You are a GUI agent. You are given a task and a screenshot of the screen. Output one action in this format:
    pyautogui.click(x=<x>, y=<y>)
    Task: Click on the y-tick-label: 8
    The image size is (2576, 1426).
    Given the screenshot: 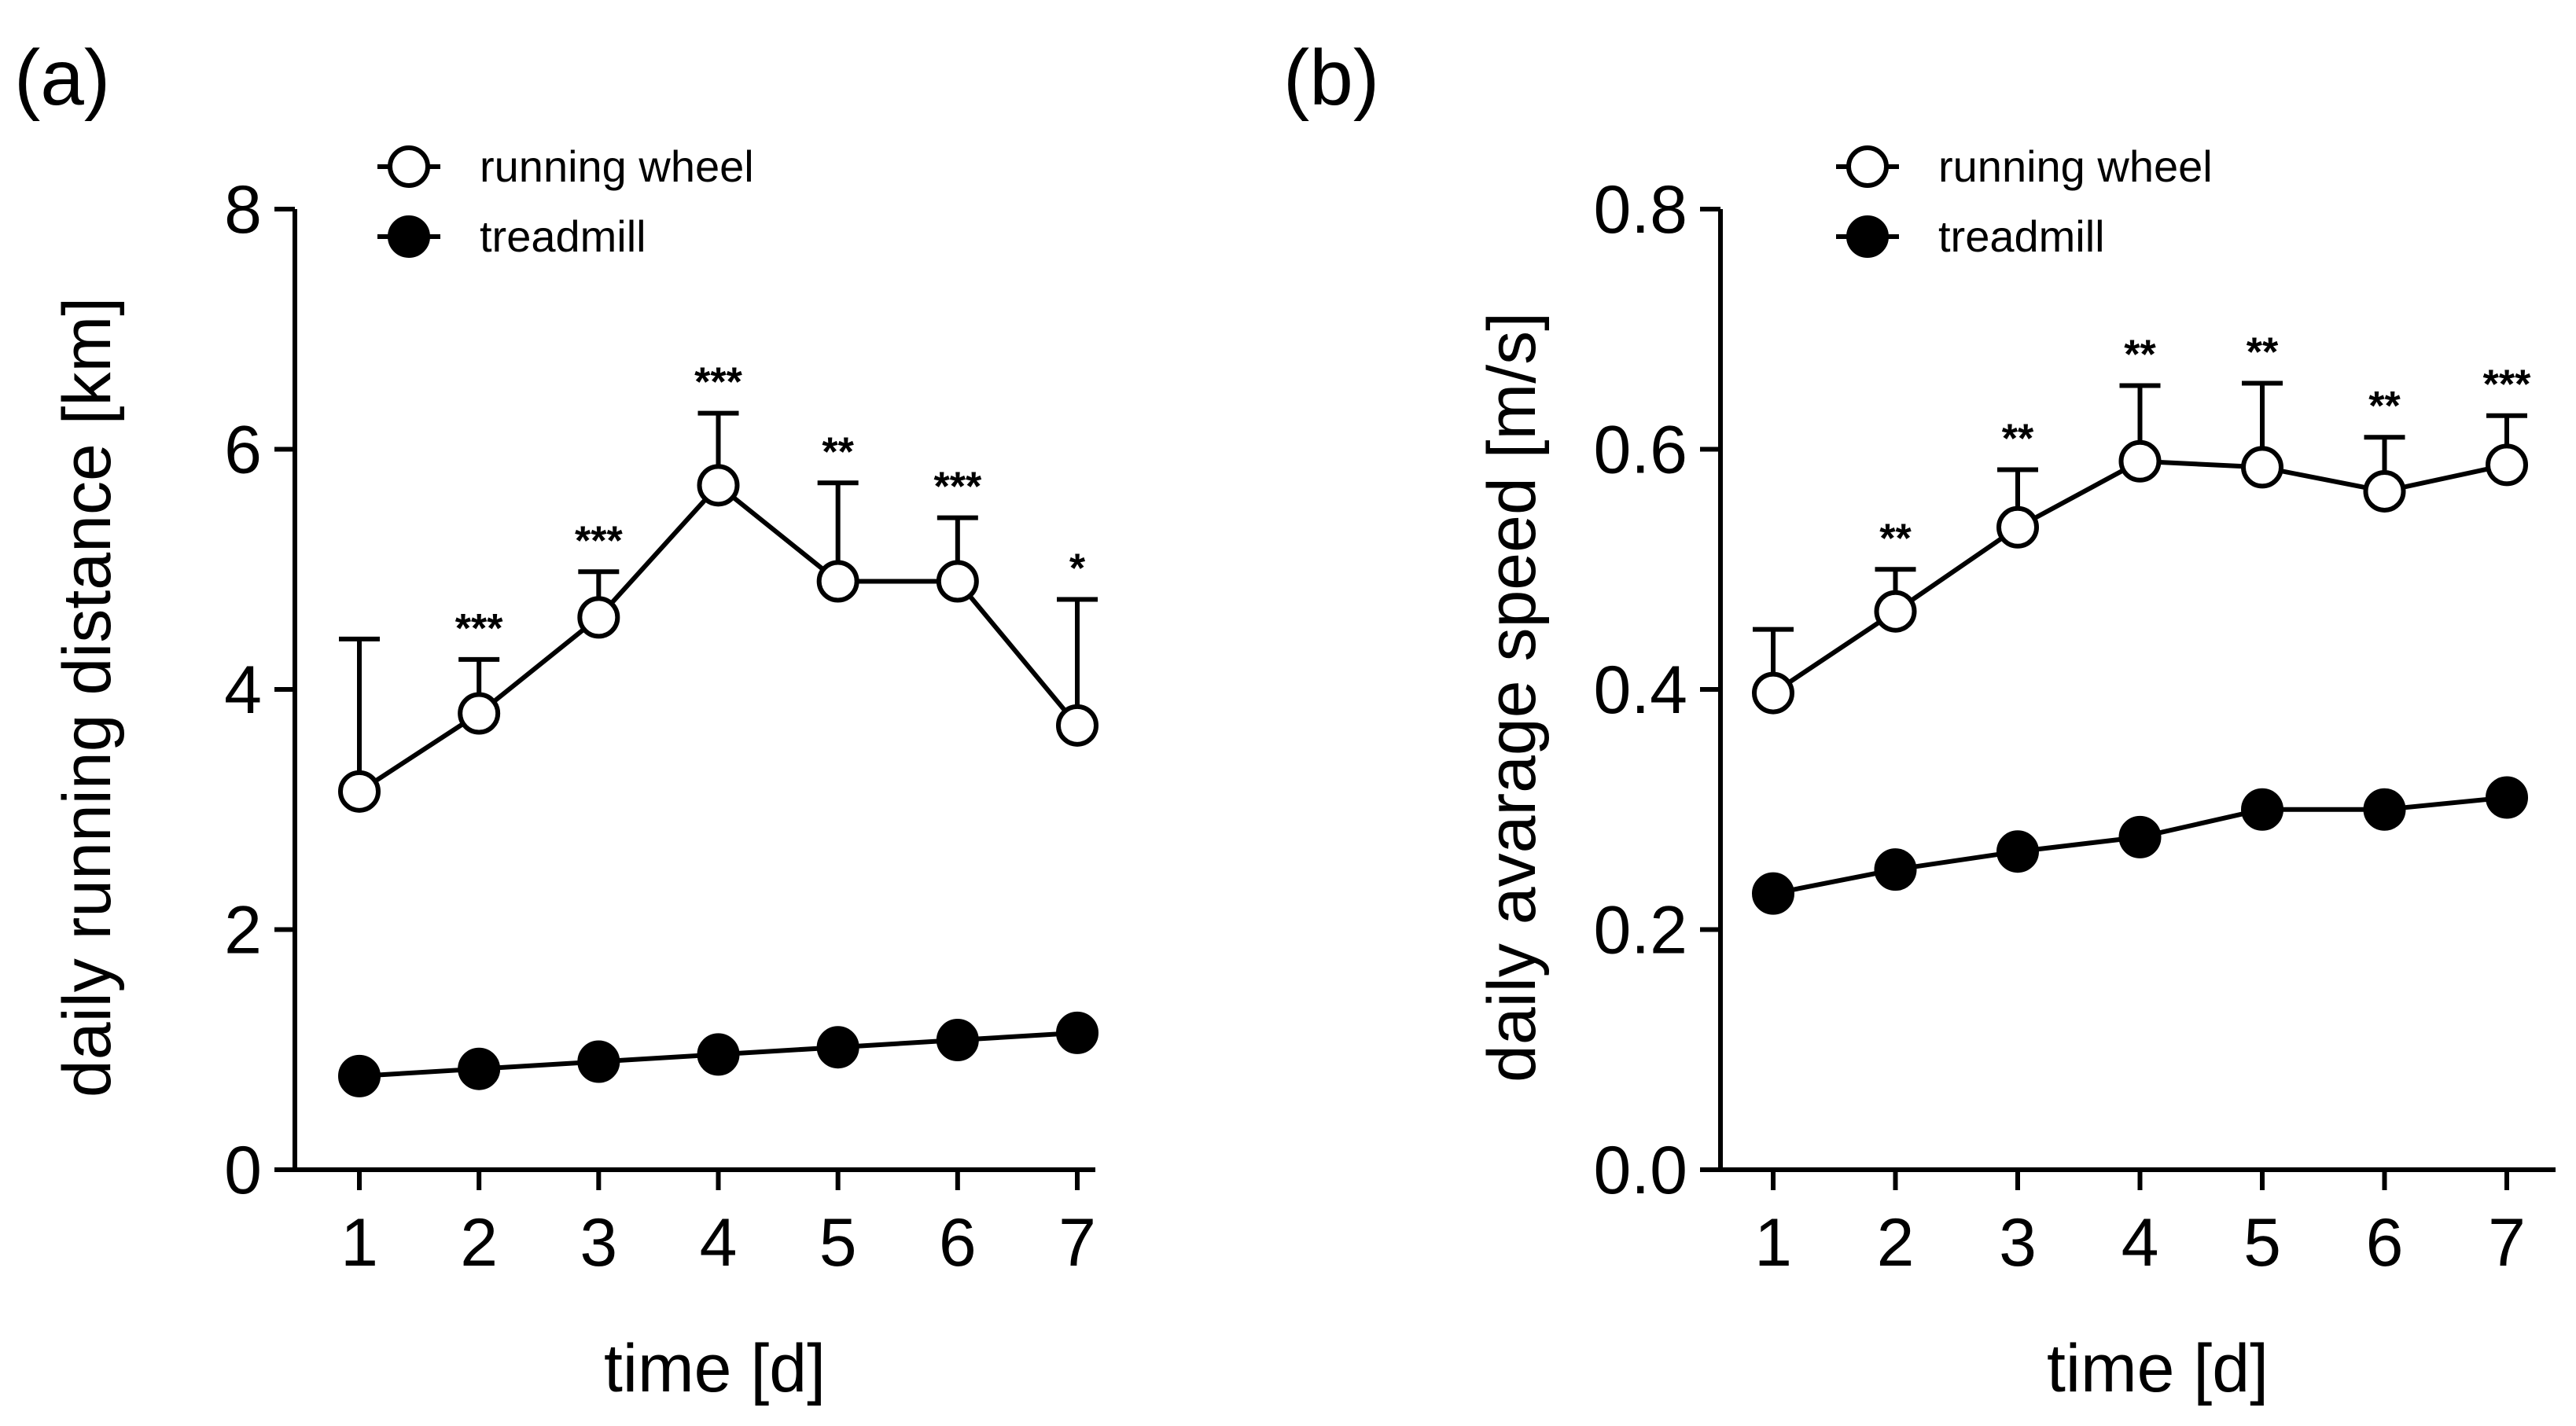 What is the action you would take?
    pyautogui.click(x=243, y=210)
    